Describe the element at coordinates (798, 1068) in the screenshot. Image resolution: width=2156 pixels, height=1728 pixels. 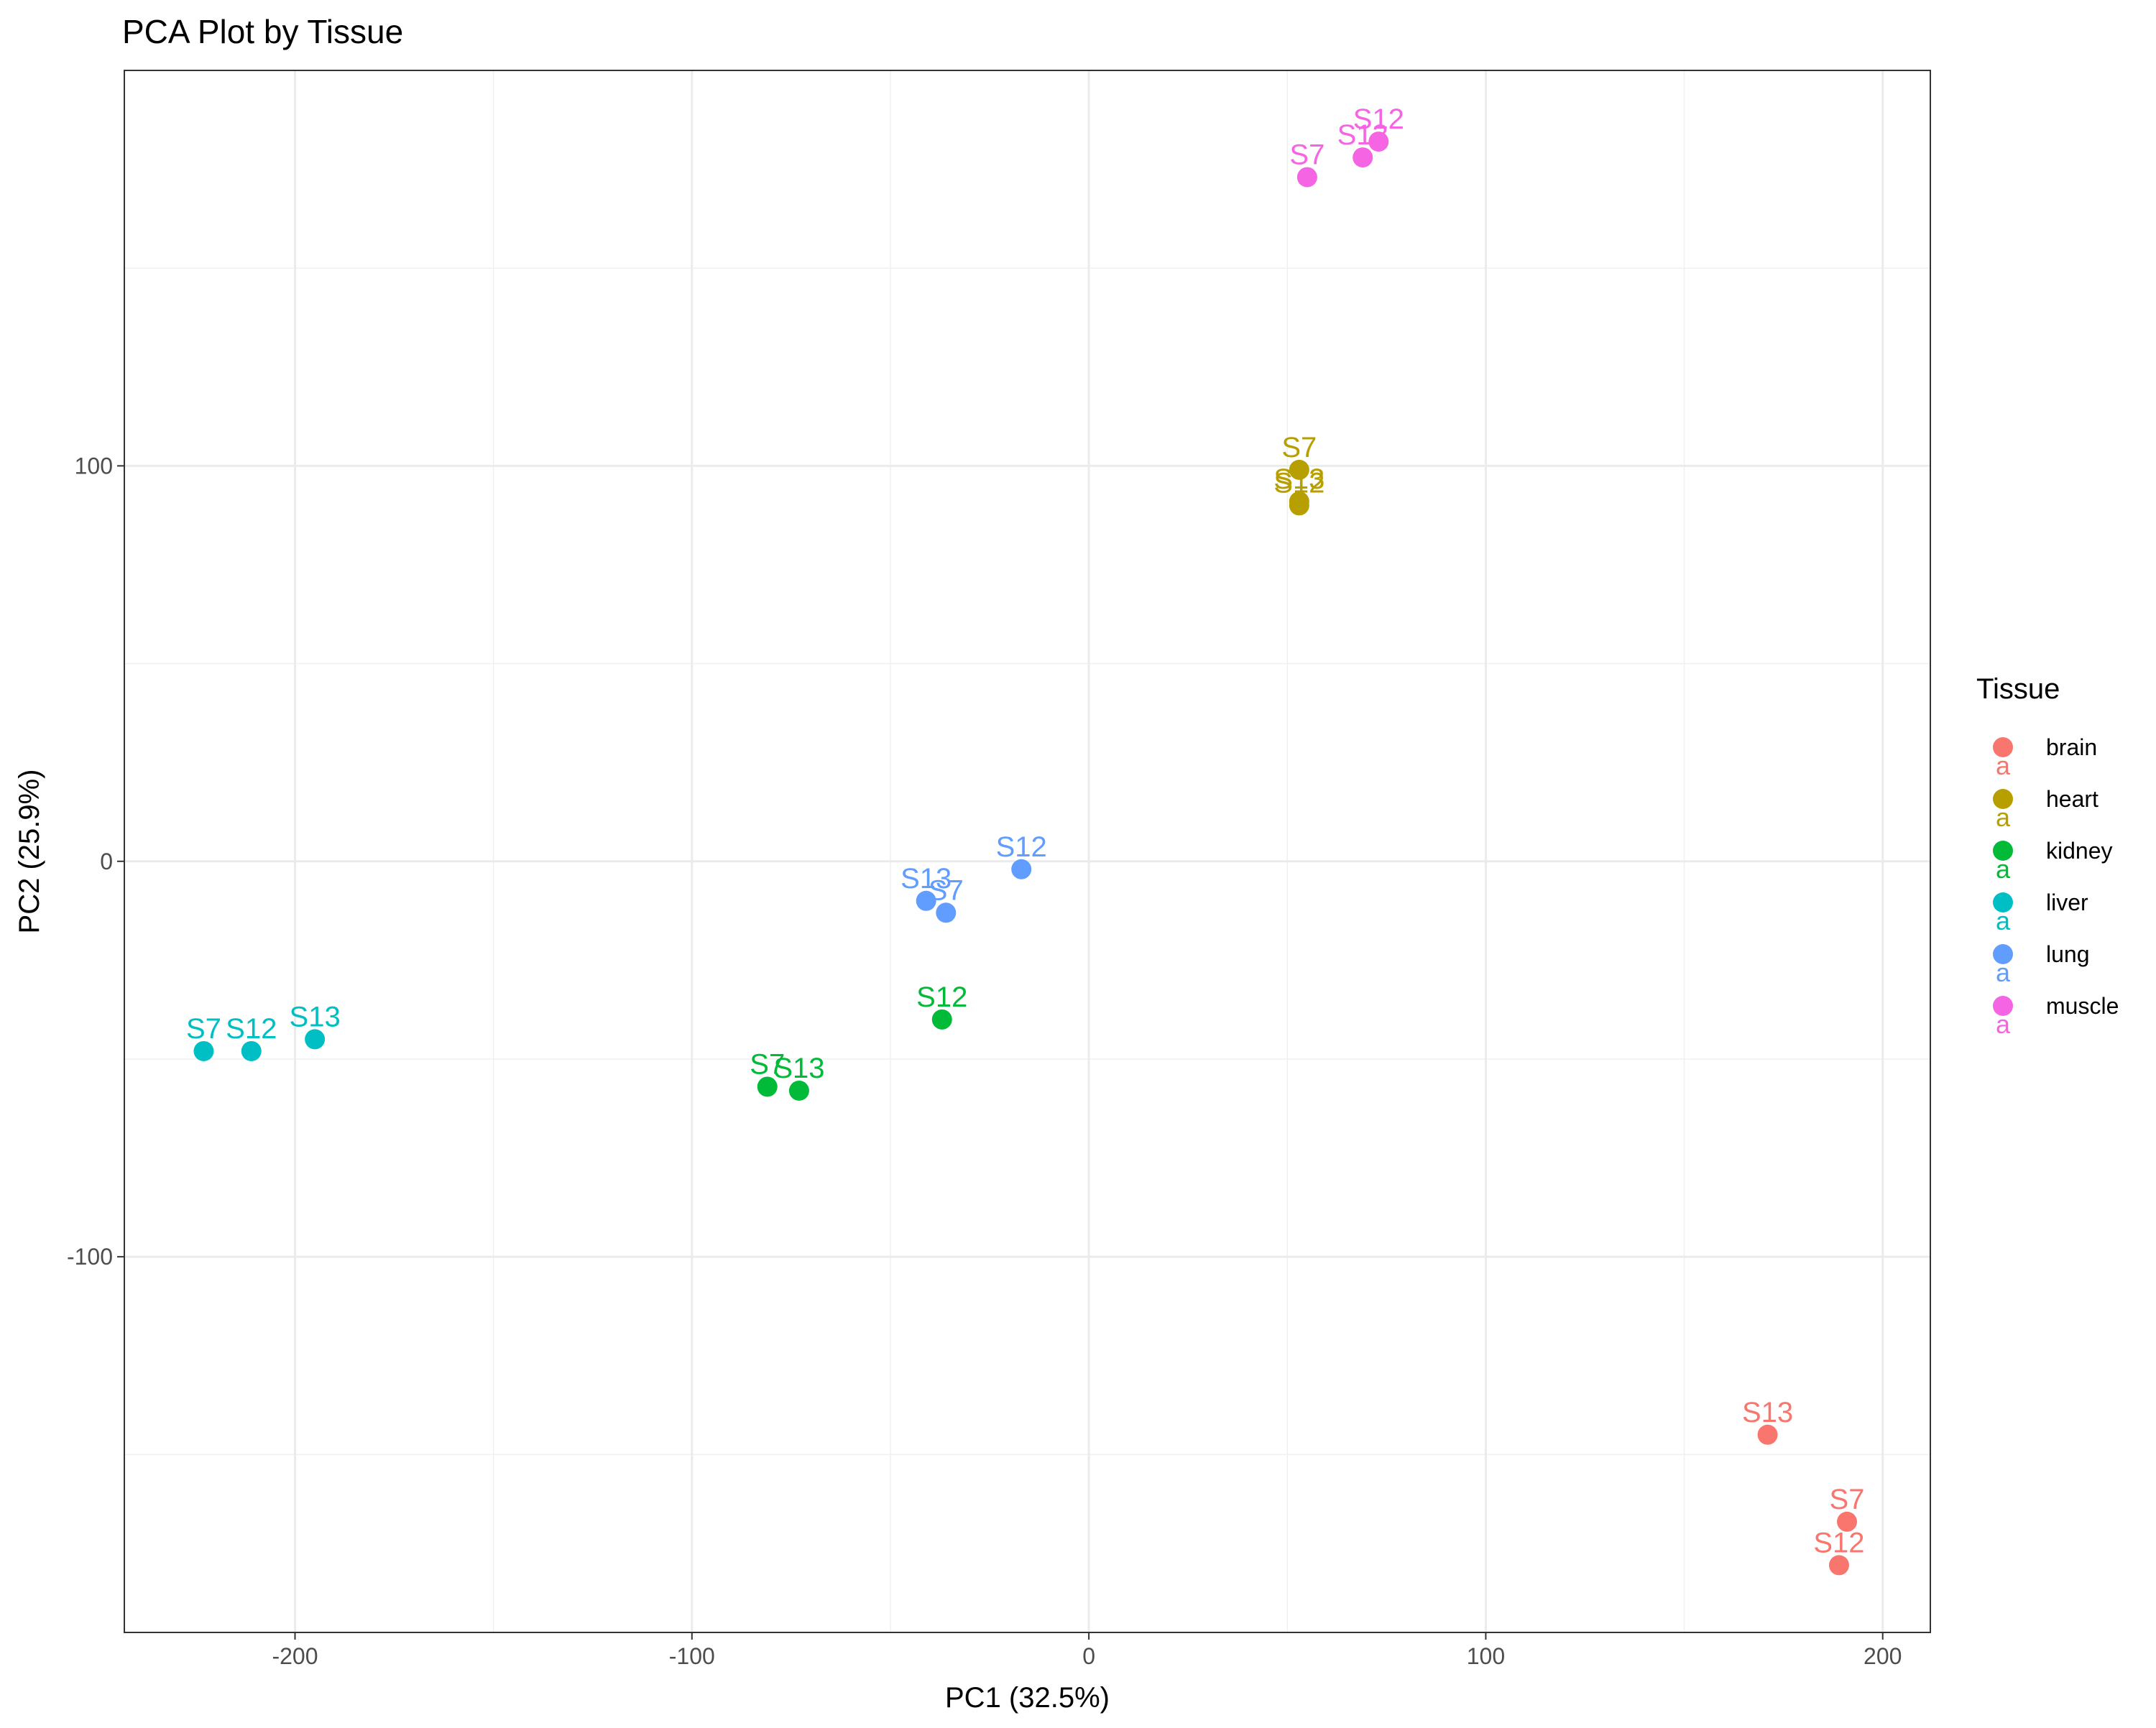
I see `point-label-kidney: S13` at that location.